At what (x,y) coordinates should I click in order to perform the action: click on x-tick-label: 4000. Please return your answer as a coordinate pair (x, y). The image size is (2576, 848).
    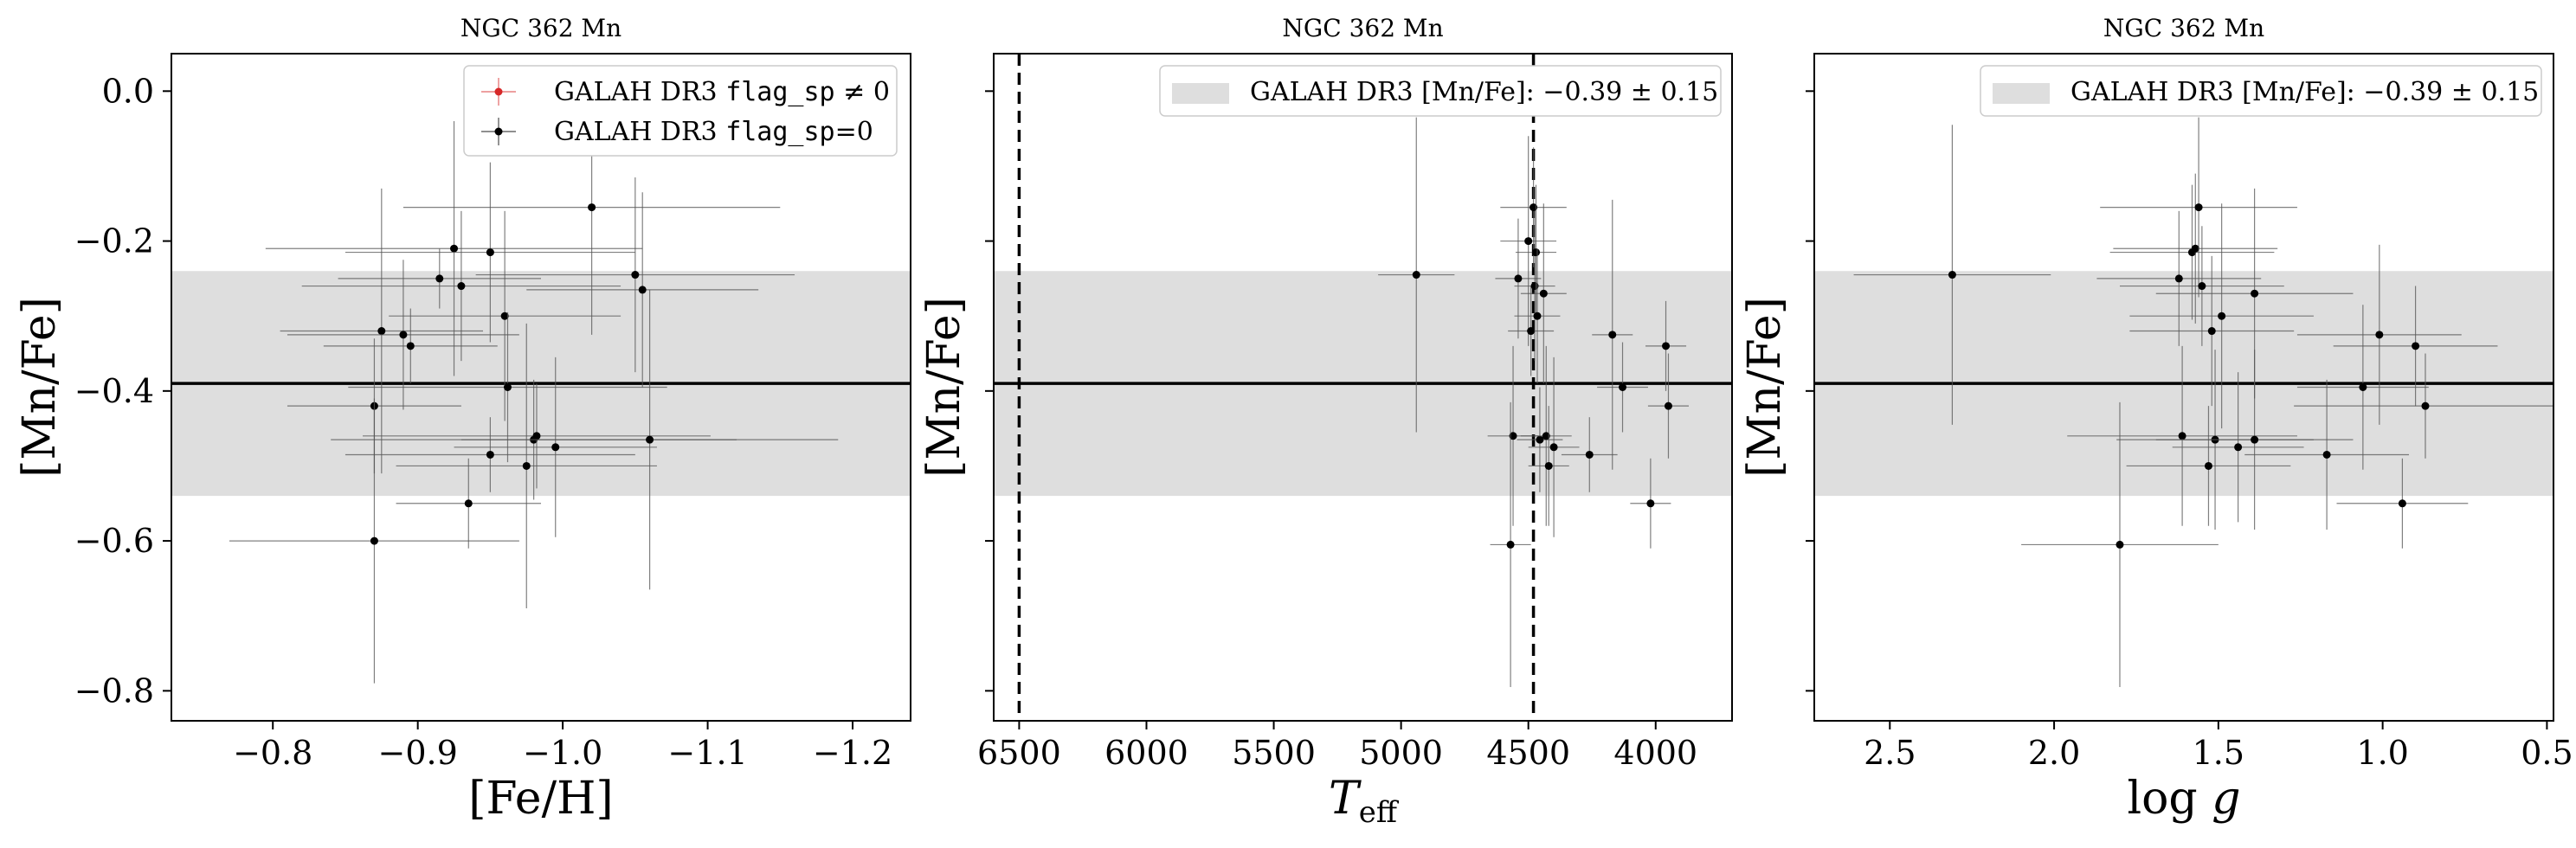
    Looking at the image, I should click on (1655, 753).